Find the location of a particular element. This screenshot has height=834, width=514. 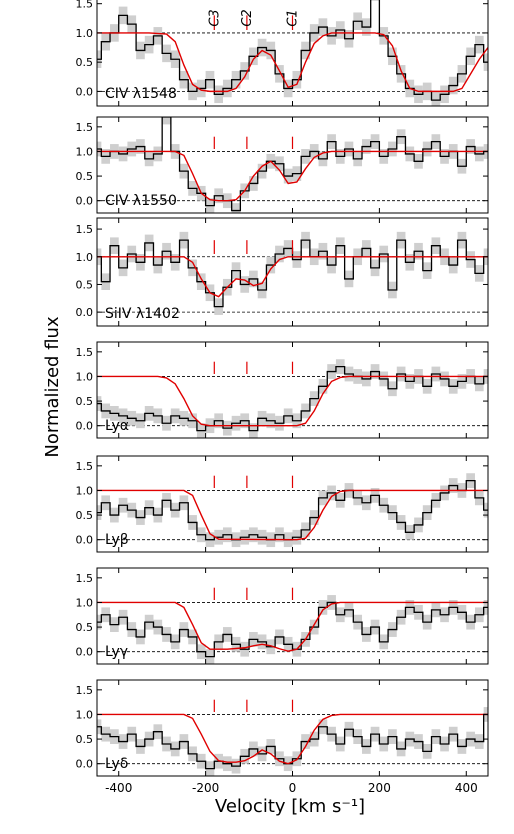

panel-2: 0.0 0.5 1.0 1.5 CIV λ1550 is located at coordinates (282, 165).